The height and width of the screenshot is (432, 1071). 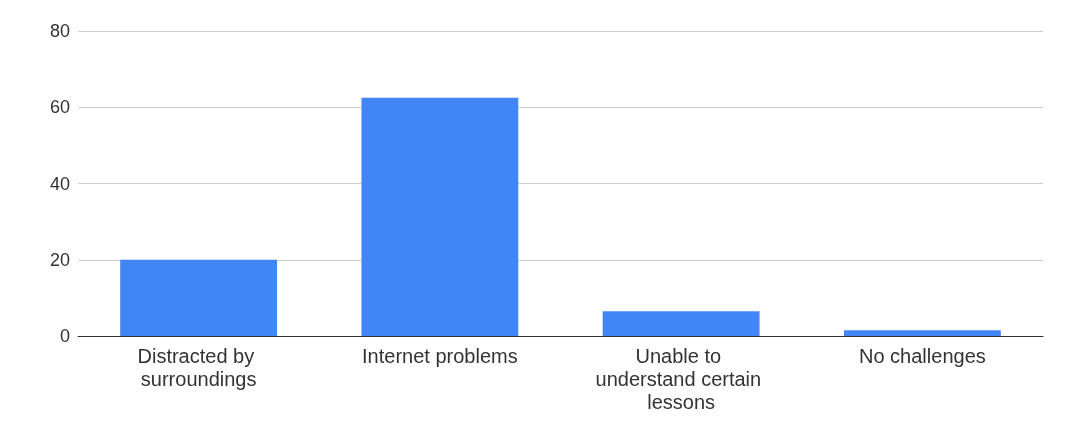 I want to click on x-tick-label: Unable to understand certain lessons, so click(x=681, y=378).